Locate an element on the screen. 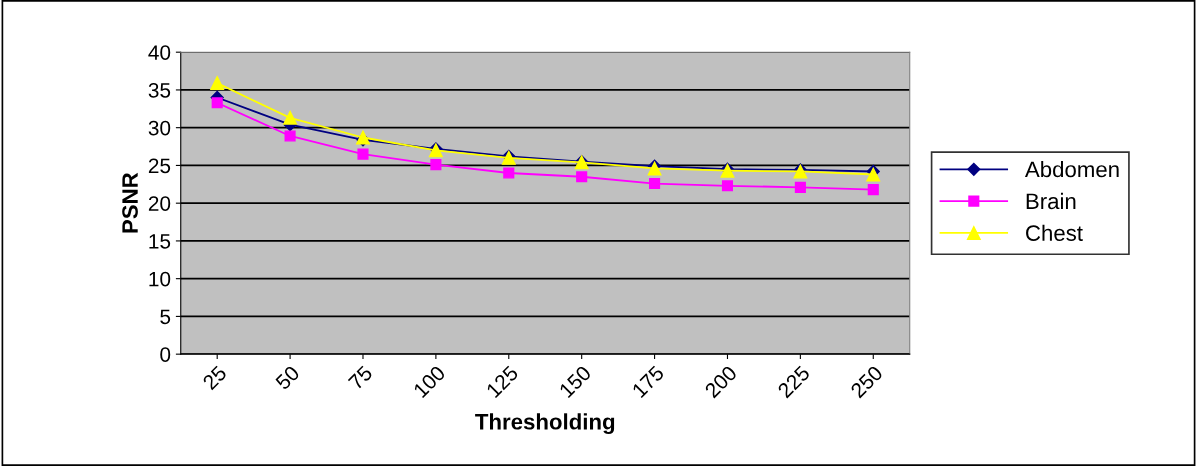 This screenshot has width=1197, height=466. x-tick-label: 50 is located at coordinates (287, 377).